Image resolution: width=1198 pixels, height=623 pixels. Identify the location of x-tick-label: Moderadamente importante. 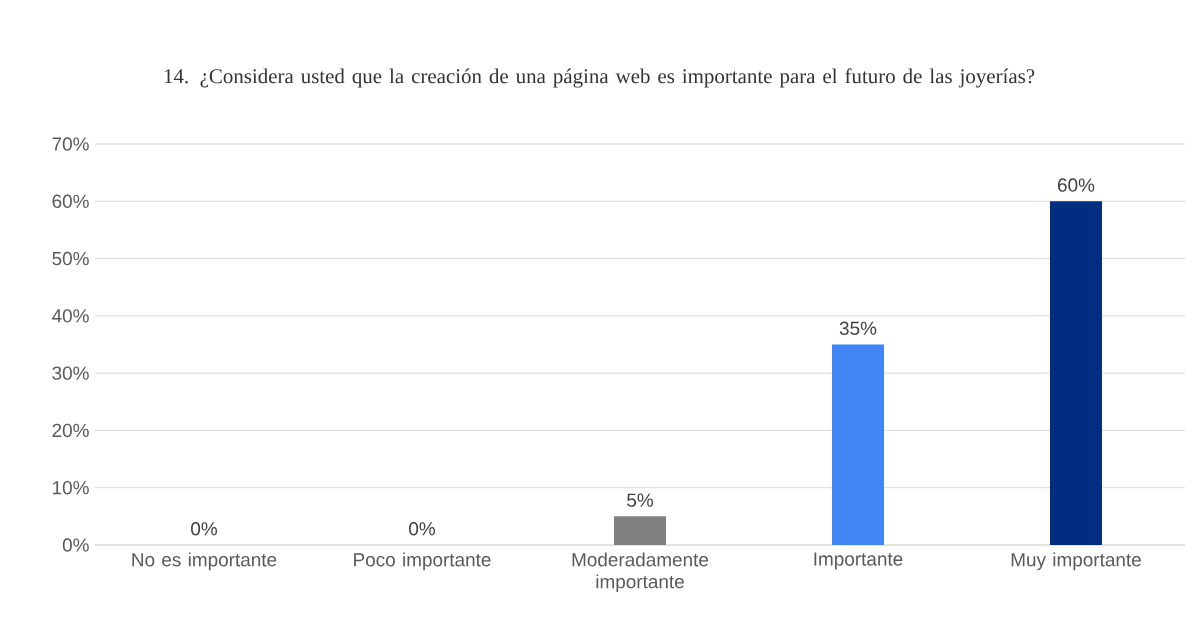
(640, 572).